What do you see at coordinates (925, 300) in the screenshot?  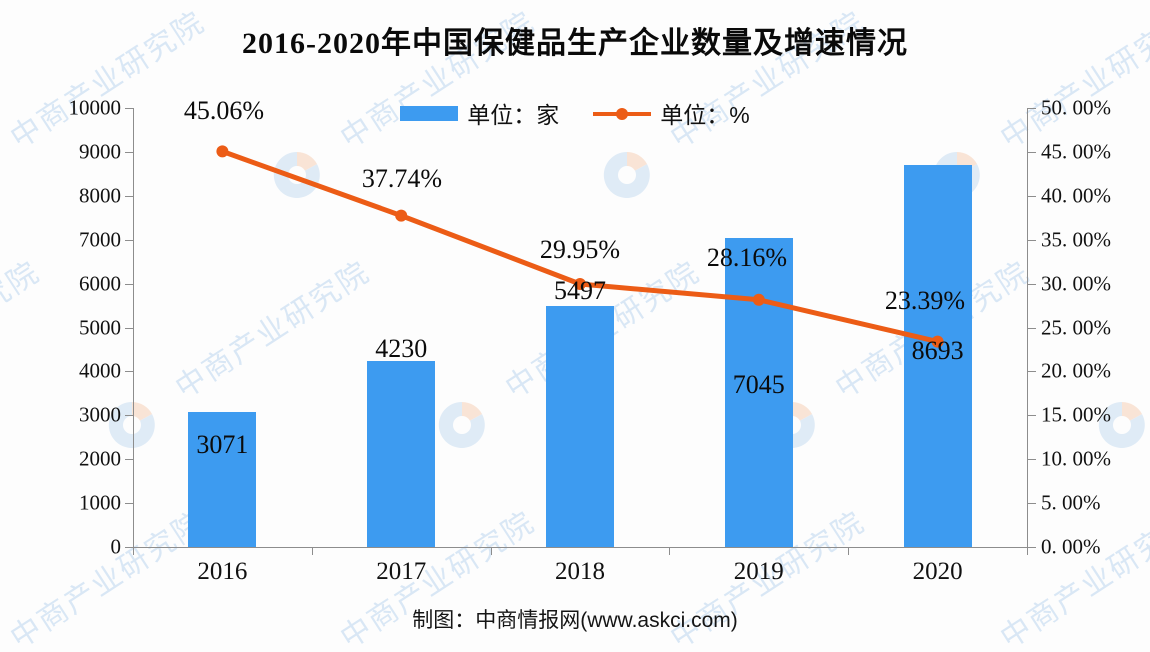 I see `growth-rate-label-2020: 23.39%` at bounding box center [925, 300].